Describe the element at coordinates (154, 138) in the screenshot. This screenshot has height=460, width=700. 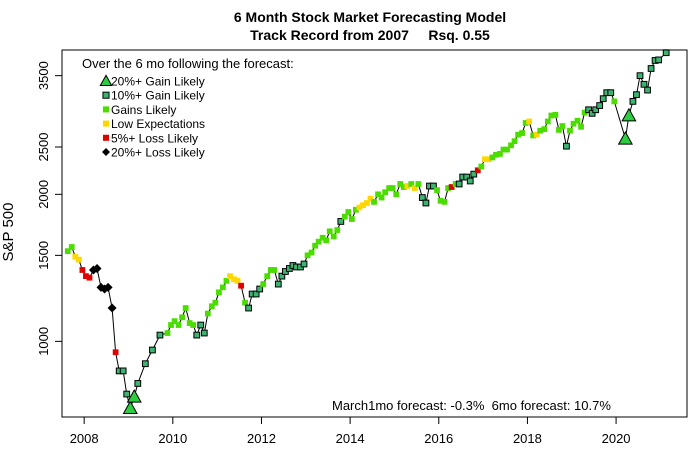
I see `legend-label-loss5: 5%+ Loss Likely` at that location.